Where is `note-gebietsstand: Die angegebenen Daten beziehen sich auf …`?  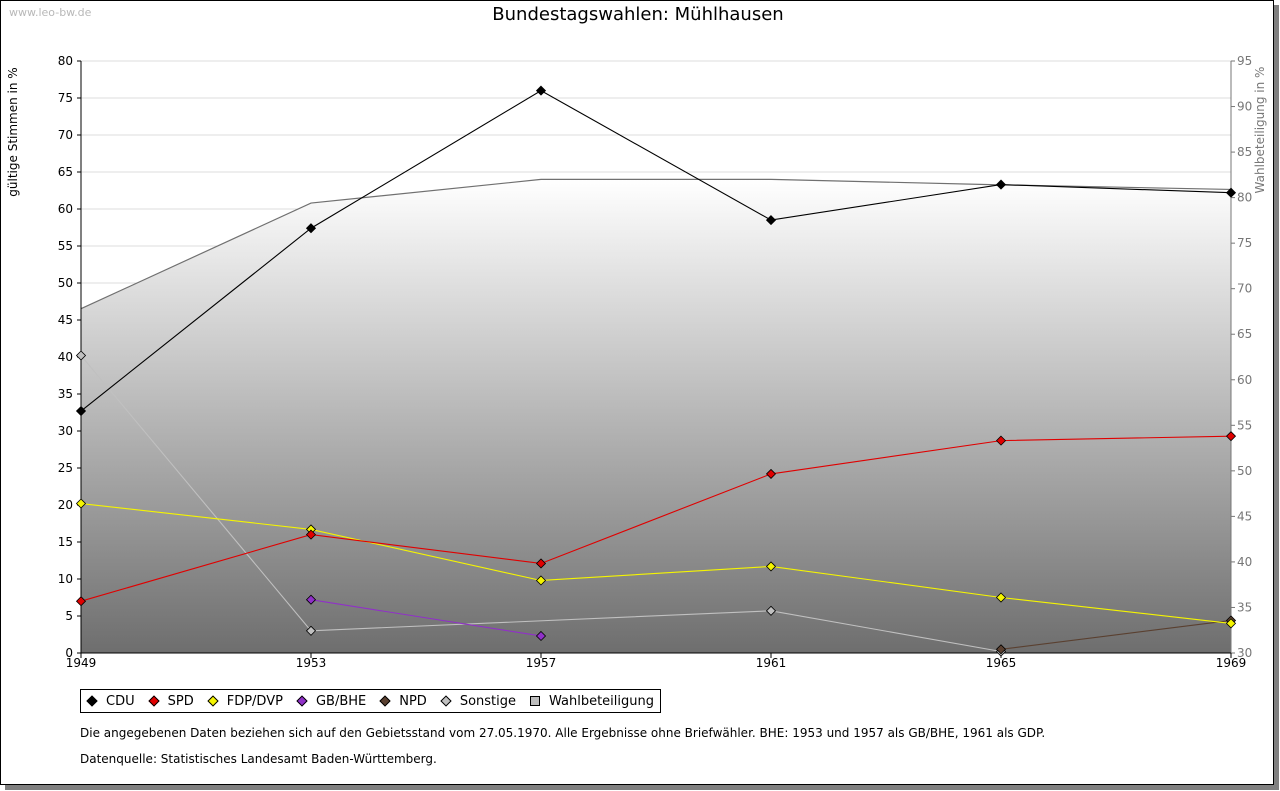 note-gebietsstand: Die angegebenen Daten beziehen sich auf … is located at coordinates (563, 733).